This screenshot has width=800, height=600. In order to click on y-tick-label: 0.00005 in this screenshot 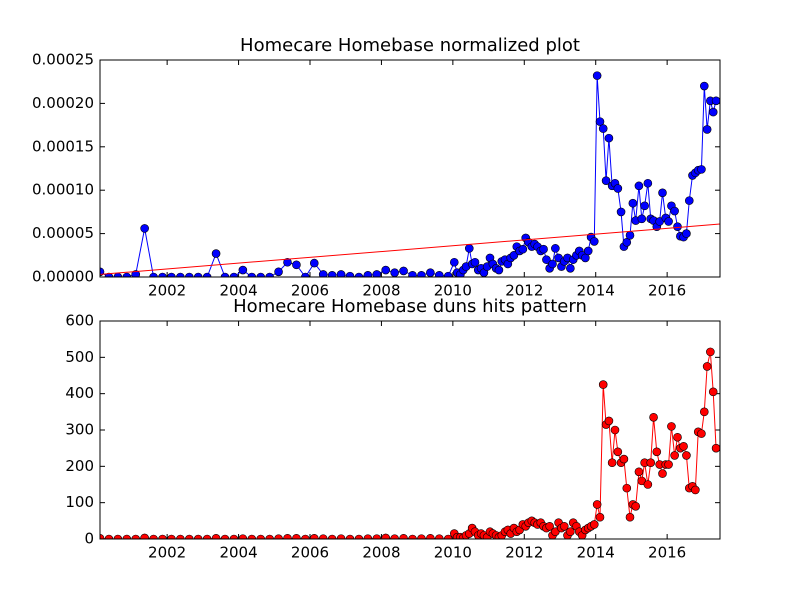, I will do `click(63, 233)`.